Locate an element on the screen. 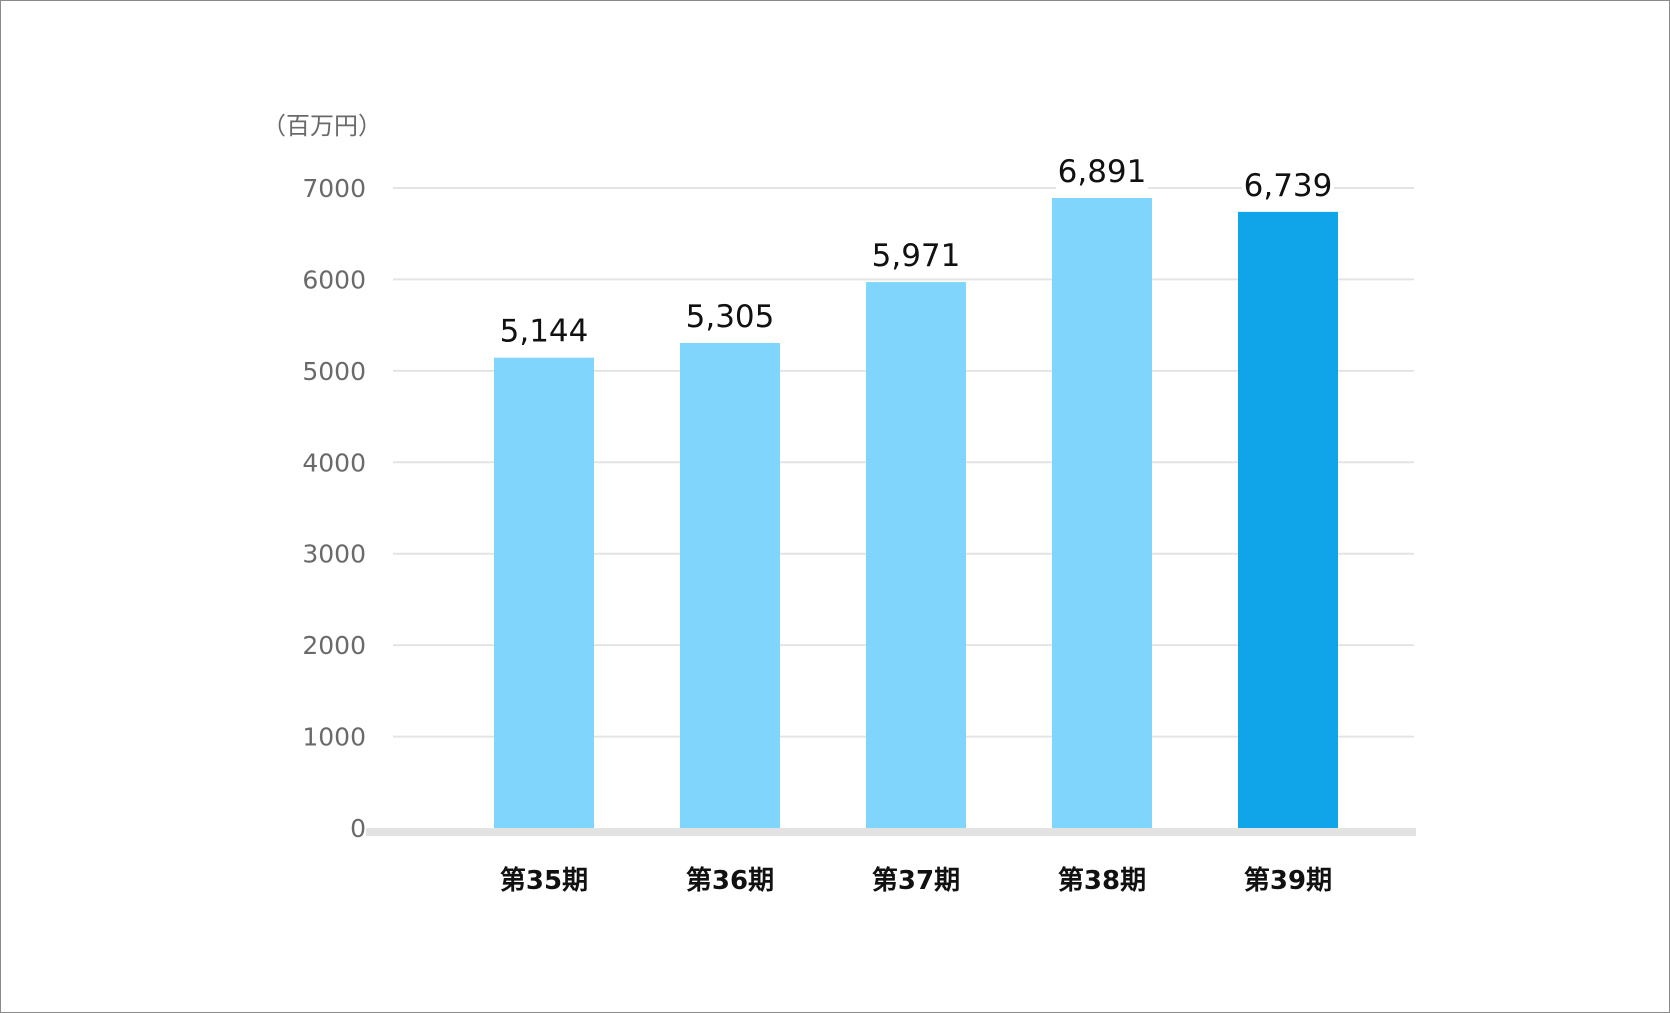 This screenshot has height=1013, width=1670. x-category-label: 第37期 is located at coordinates (916, 880).